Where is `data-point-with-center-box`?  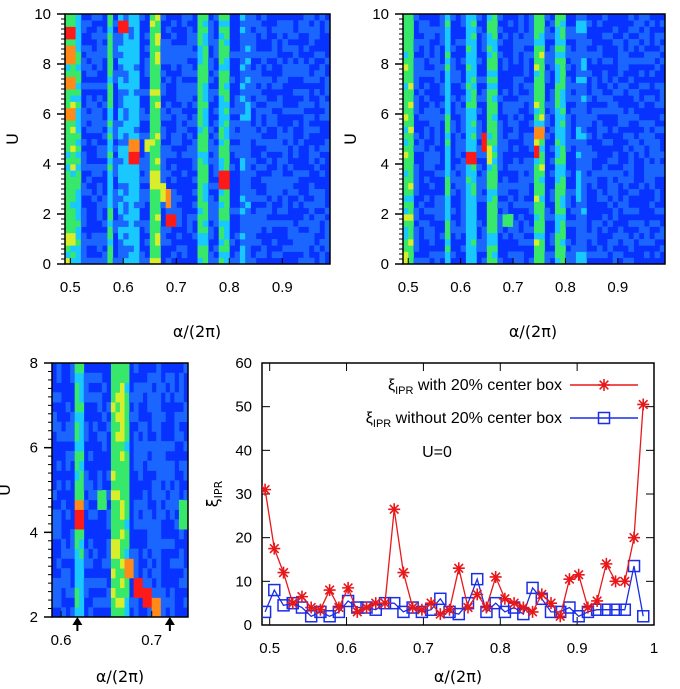 data-point-with-center-box is located at coordinates (375, 603).